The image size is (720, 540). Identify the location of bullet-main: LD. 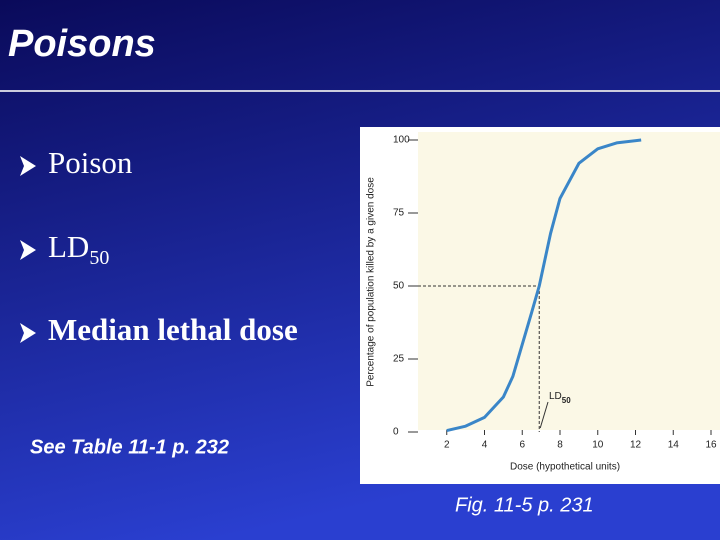
(68, 246).